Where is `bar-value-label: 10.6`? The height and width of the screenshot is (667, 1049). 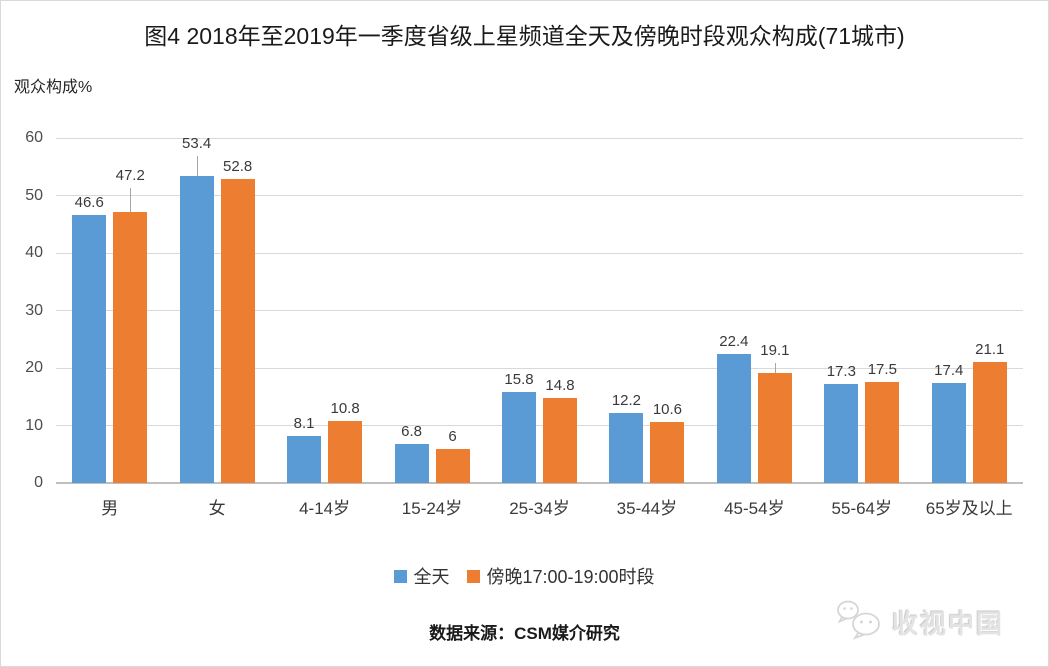 bar-value-label: 10.6 is located at coordinates (667, 410).